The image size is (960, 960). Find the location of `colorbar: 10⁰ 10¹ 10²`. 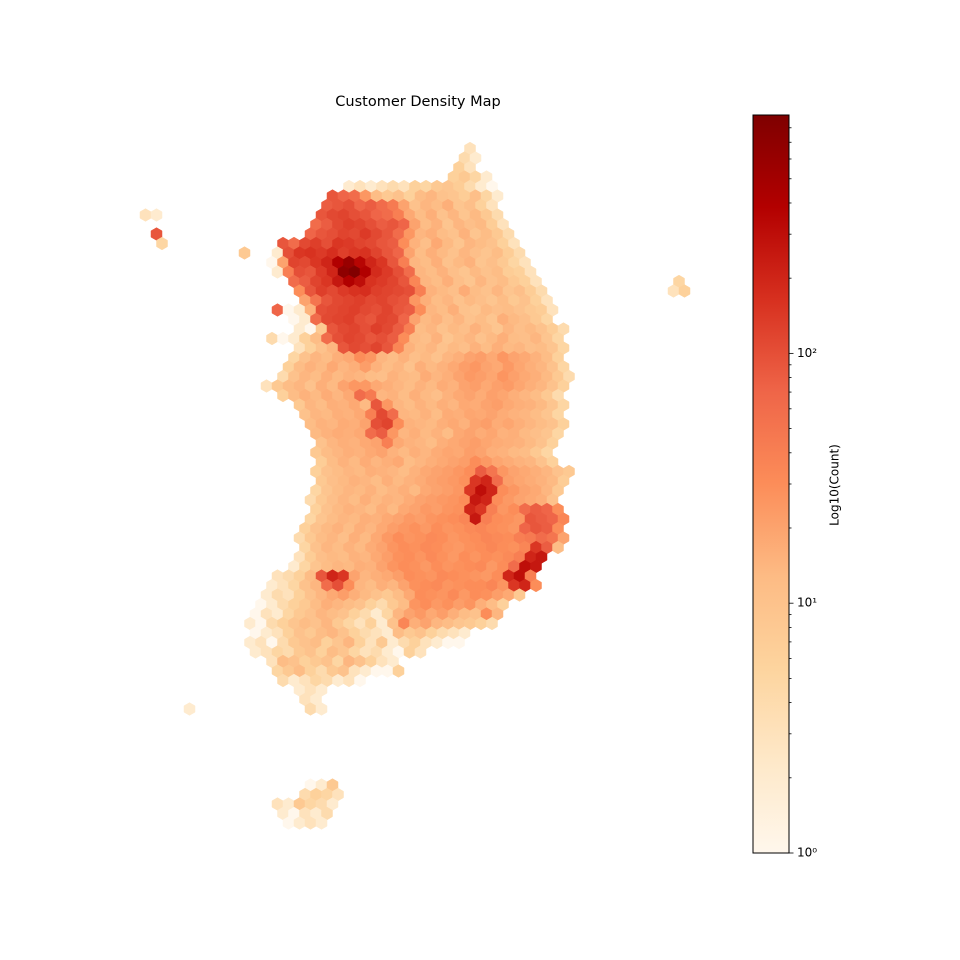

colorbar: 10⁰ 10¹ 10² is located at coordinates (784, 487).